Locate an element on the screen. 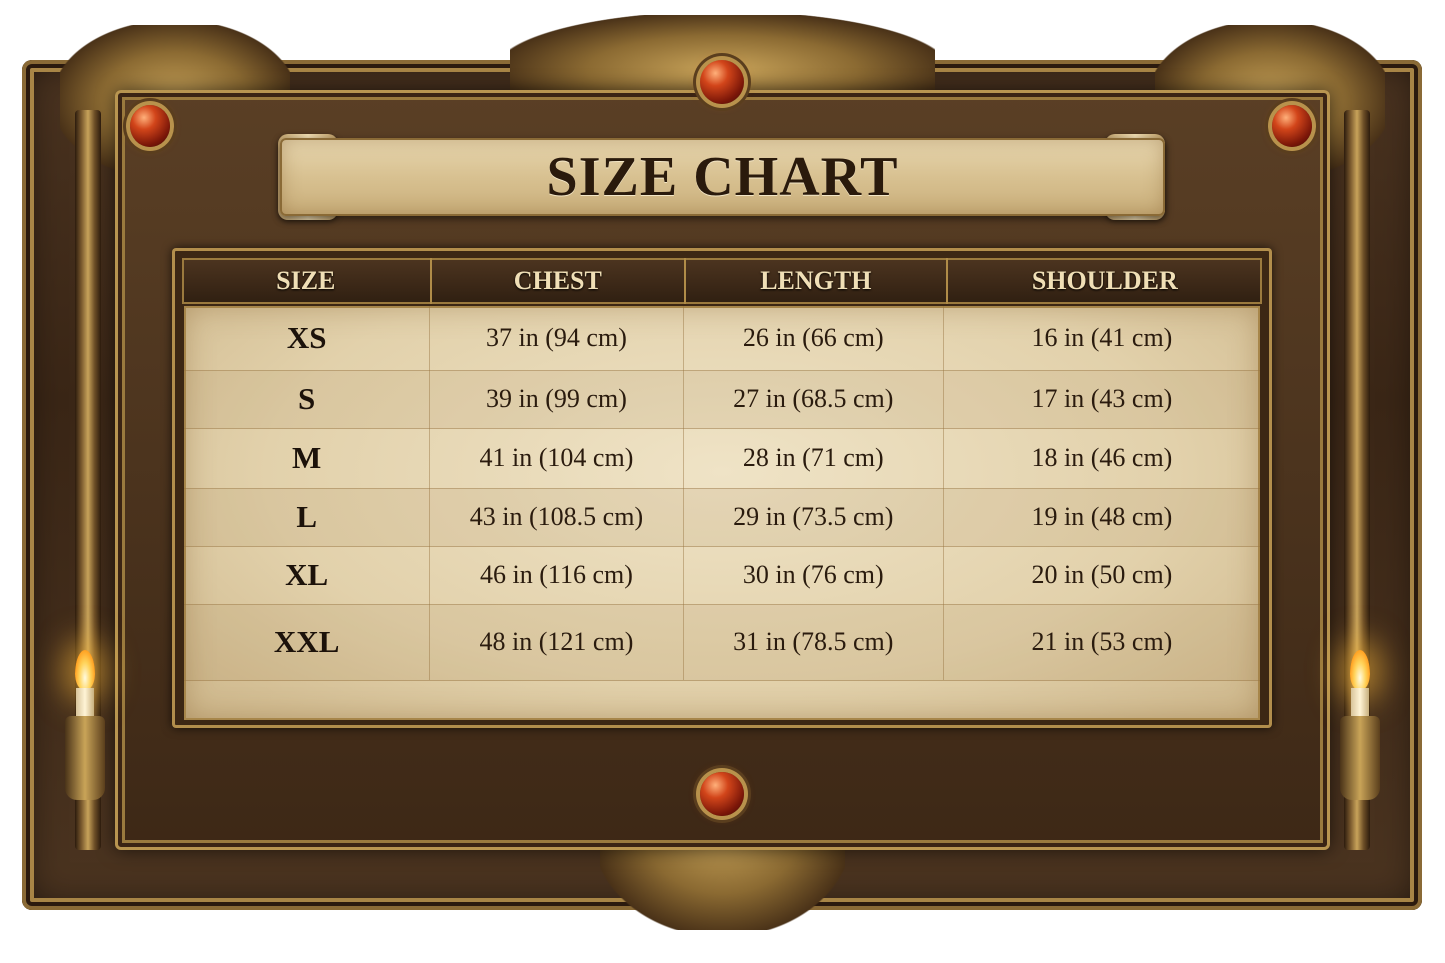 The image size is (1445, 963). cell-shoulder: 17 in (43 cm) is located at coordinates (1102, 398).